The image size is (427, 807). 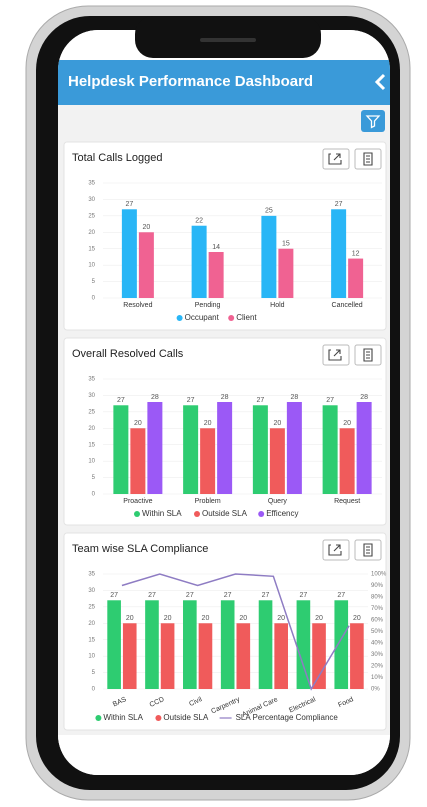 I want to click on y2-tick-label: 100%, so click(x=379, y=575).